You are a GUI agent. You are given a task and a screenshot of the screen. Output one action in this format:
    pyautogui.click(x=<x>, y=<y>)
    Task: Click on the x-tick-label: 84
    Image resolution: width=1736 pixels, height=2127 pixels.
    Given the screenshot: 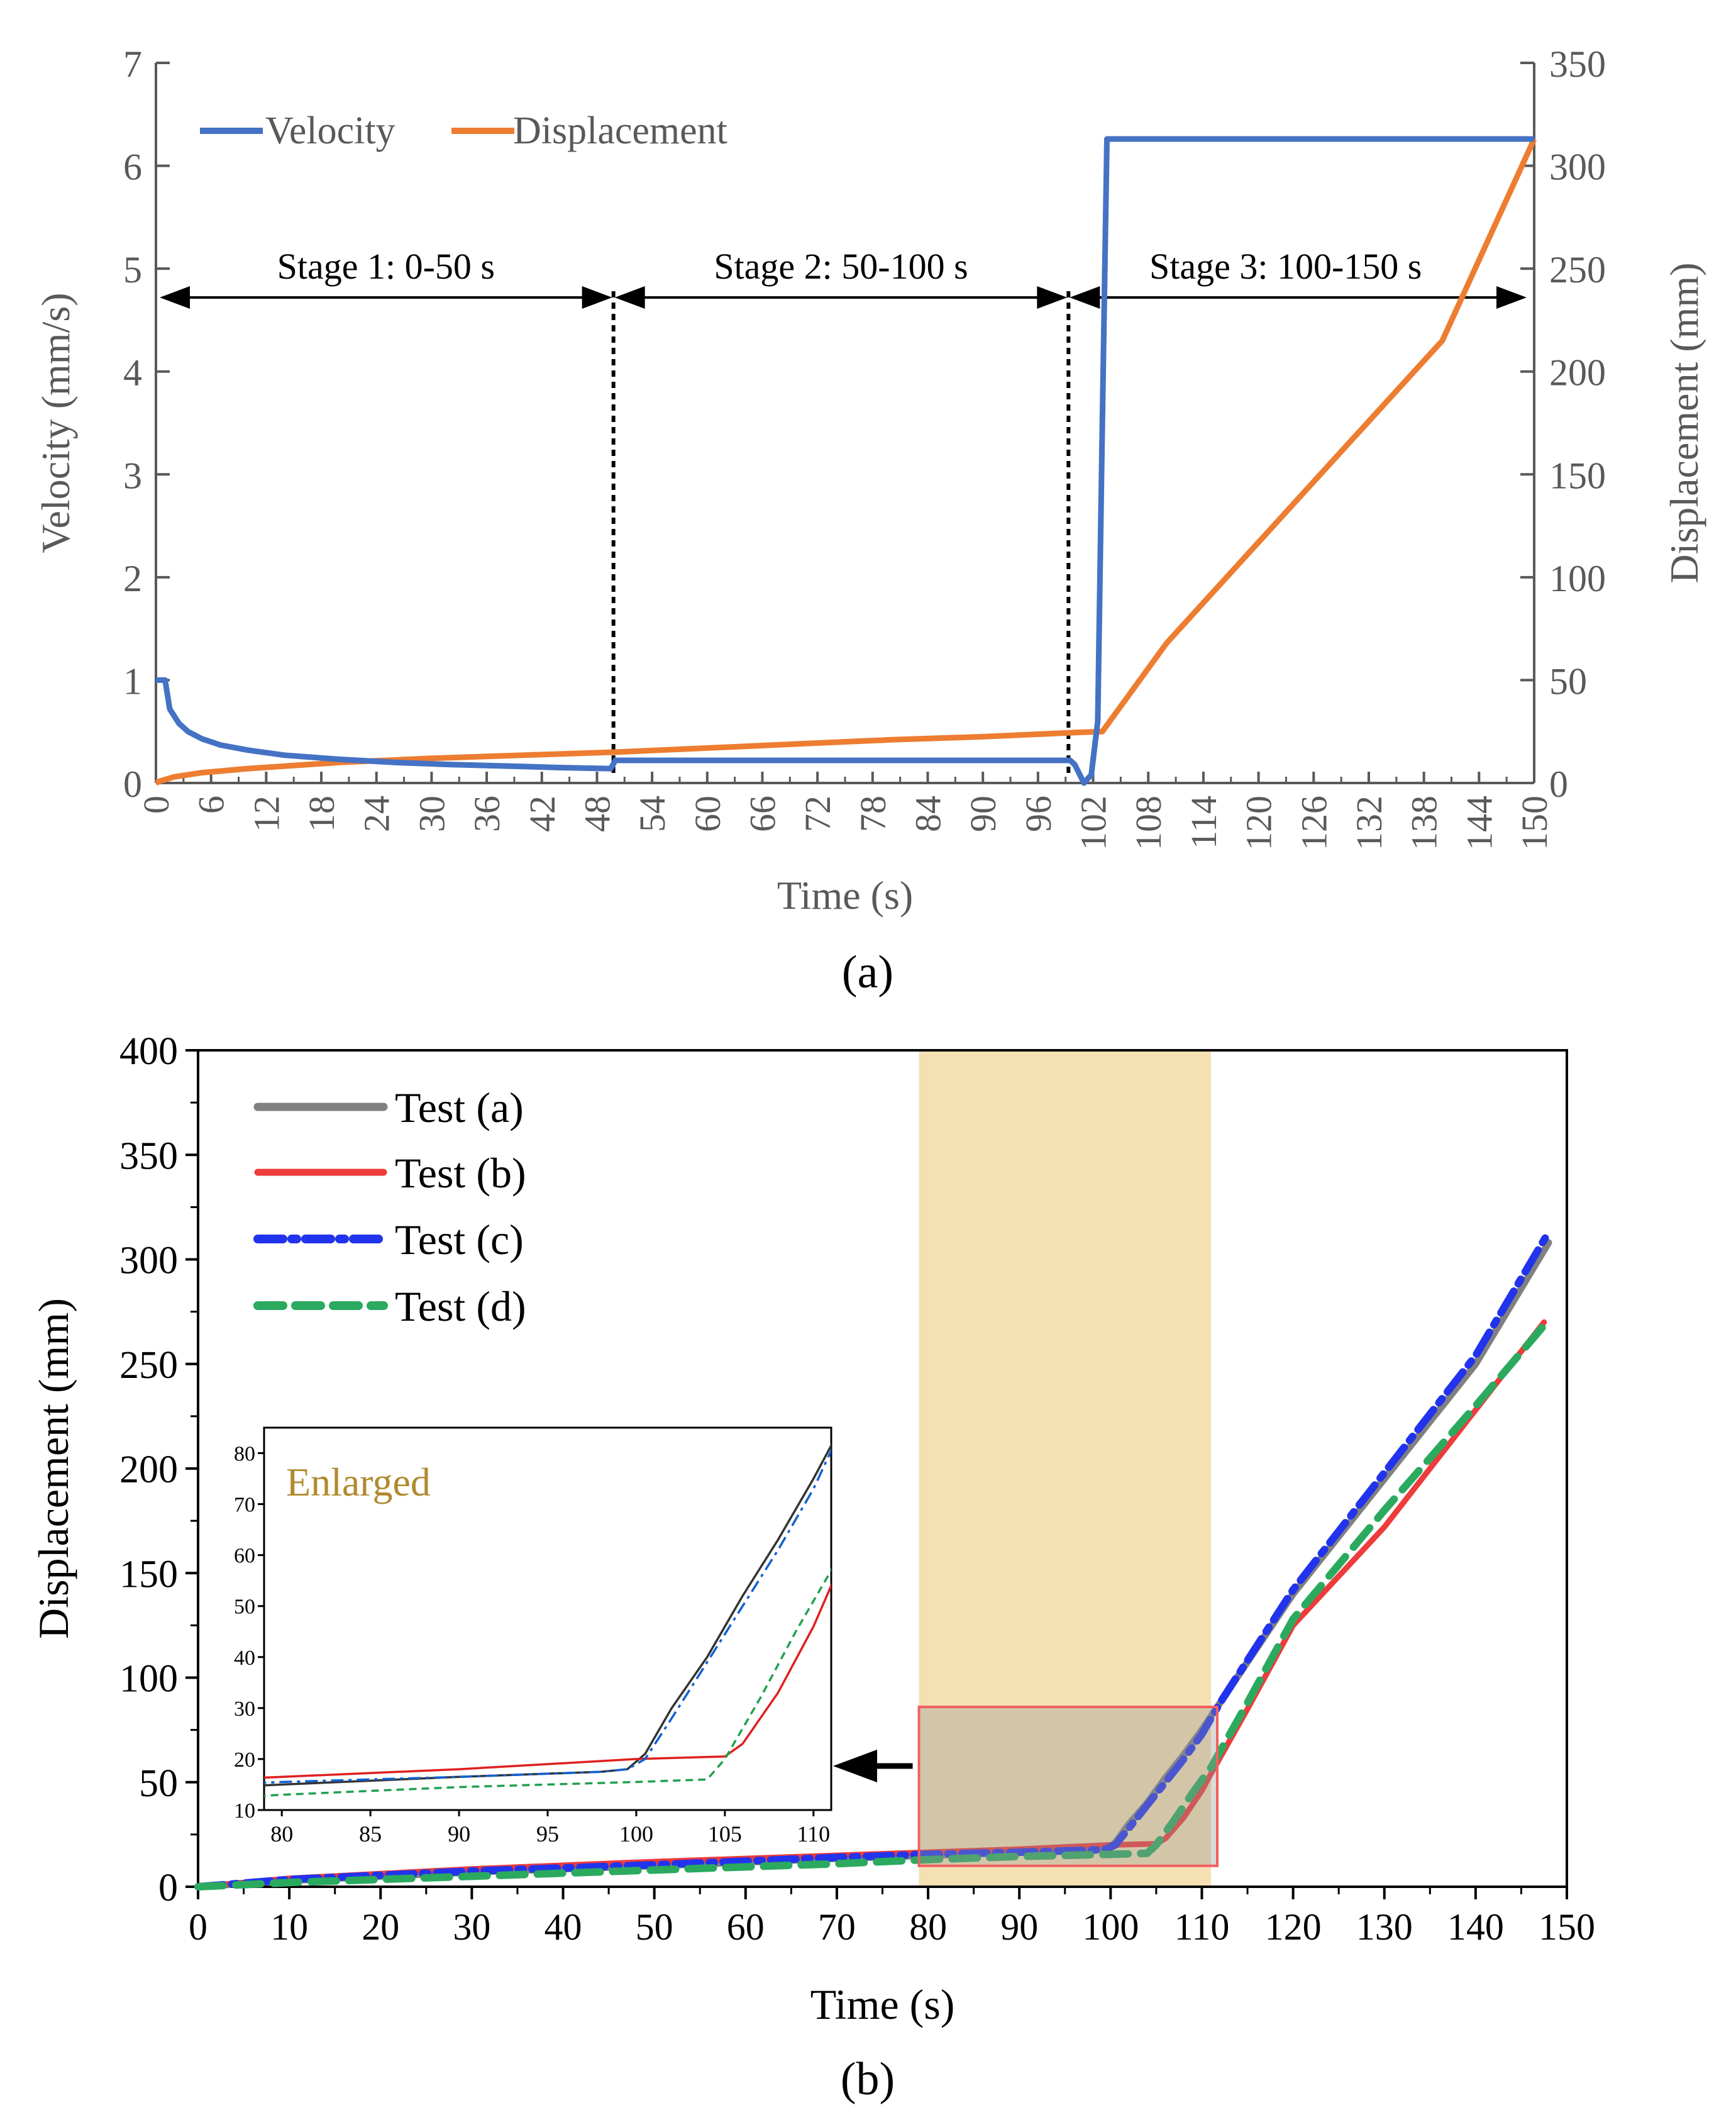 What is the action you would take?
    pyautogui.click(x=929, y=814)
    